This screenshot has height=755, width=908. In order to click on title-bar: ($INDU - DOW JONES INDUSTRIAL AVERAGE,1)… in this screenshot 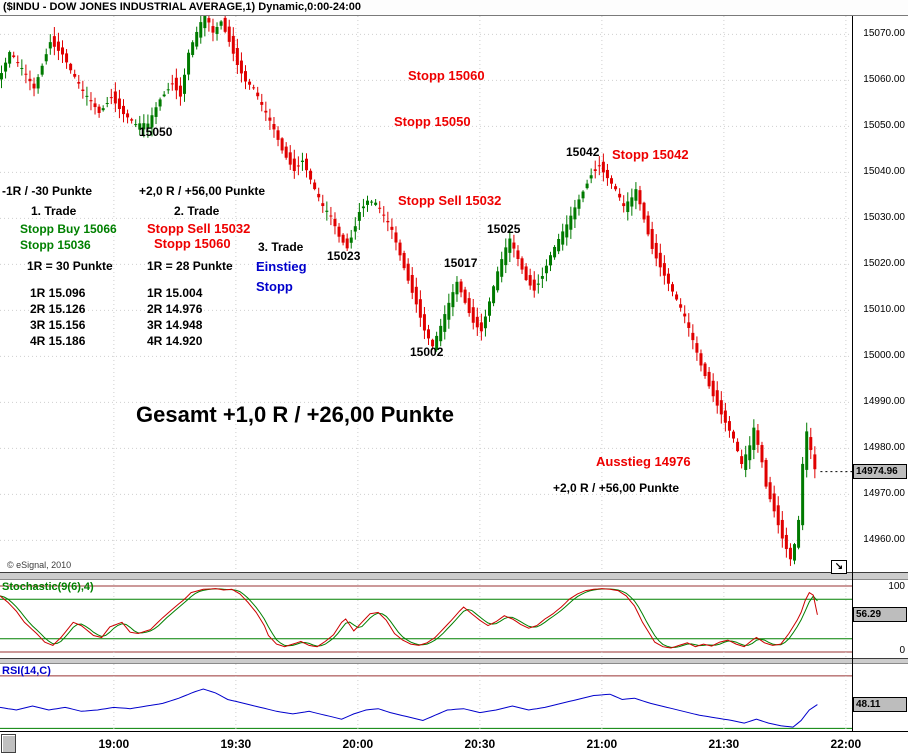, I will do `click(454, 8)`.